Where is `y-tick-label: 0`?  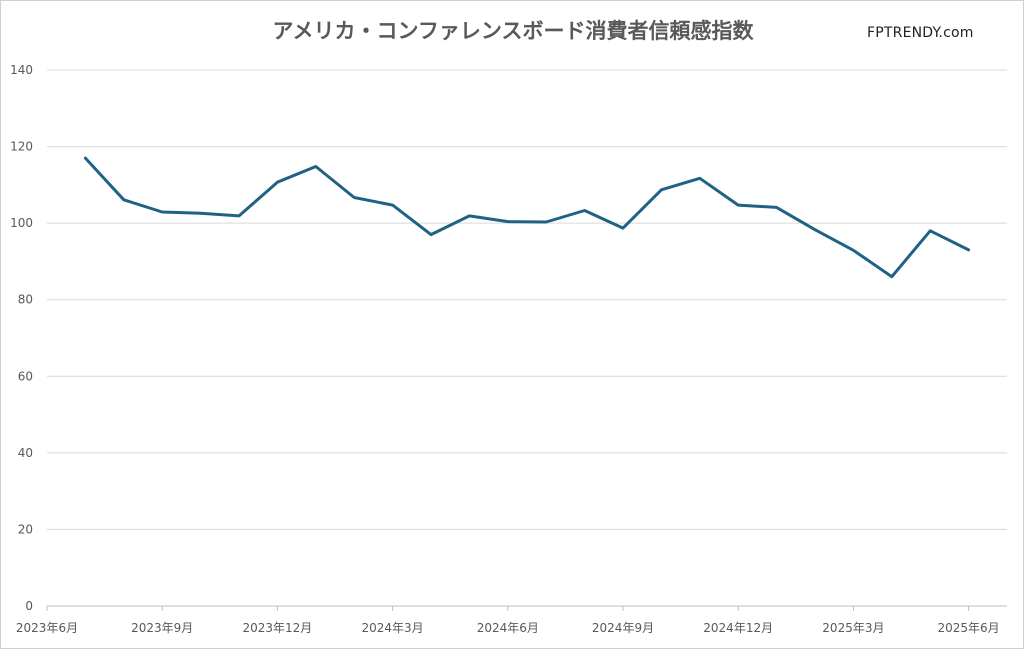
y-tick-label: 0 is located at coordinates (29, 606).